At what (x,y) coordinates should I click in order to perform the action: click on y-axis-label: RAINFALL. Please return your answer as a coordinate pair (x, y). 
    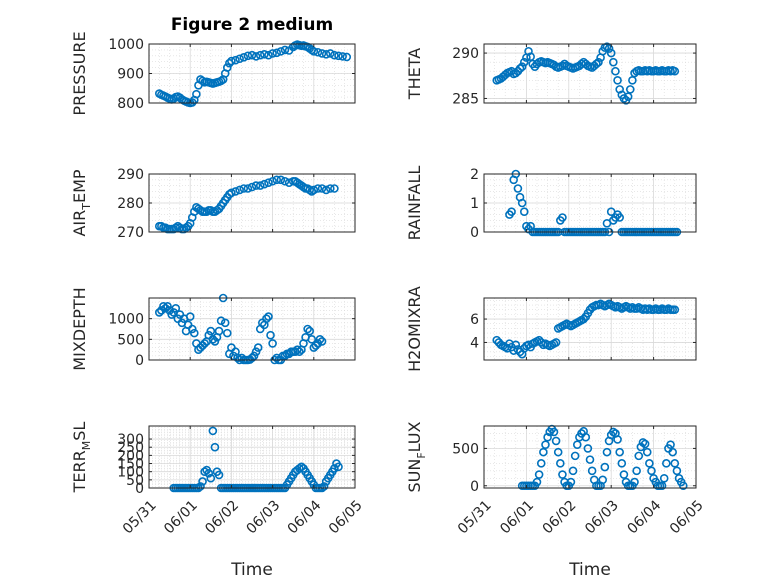
    Looking at the image, I should click on (414, 203).